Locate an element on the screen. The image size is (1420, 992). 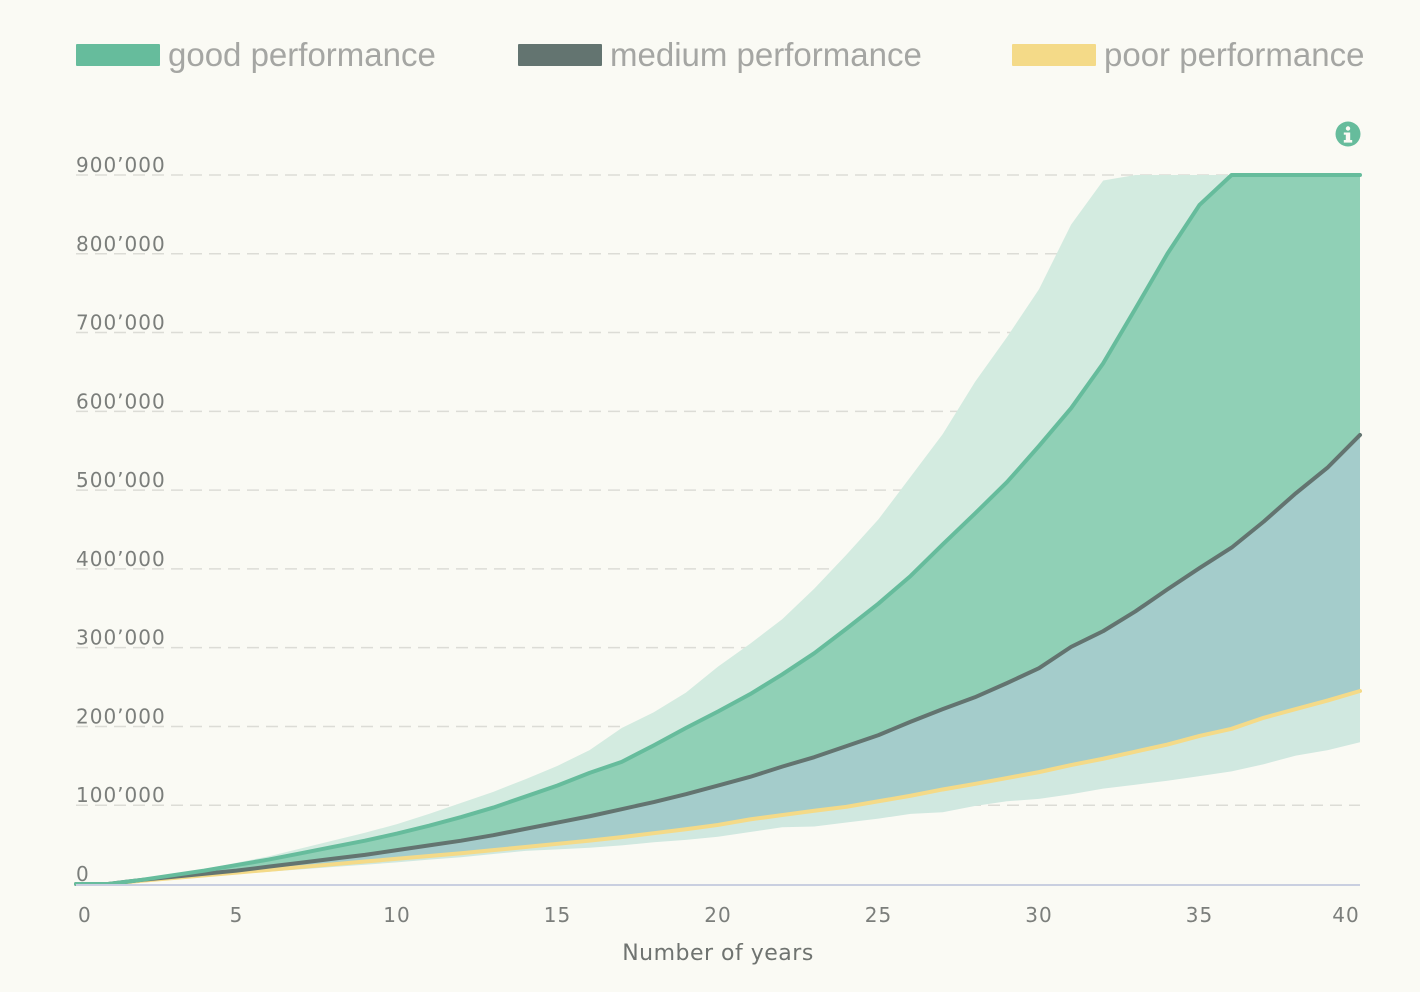
x-tick-labels: 0 5 10 15 20 25 30 35 40 is located at coordinates (718, 915).